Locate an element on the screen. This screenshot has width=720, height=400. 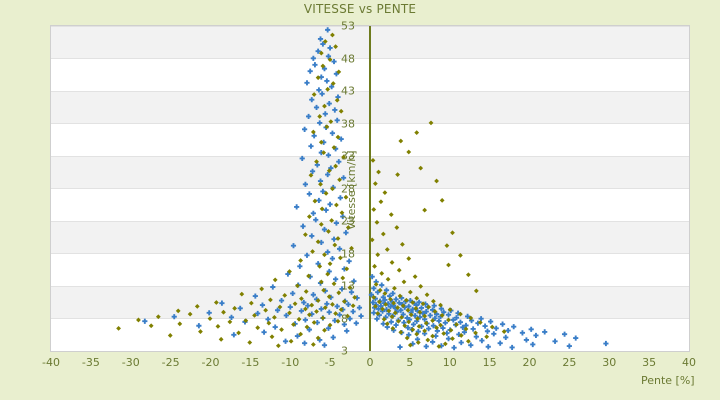
x-tick-label: 15 is located at coordinates (489, 362).